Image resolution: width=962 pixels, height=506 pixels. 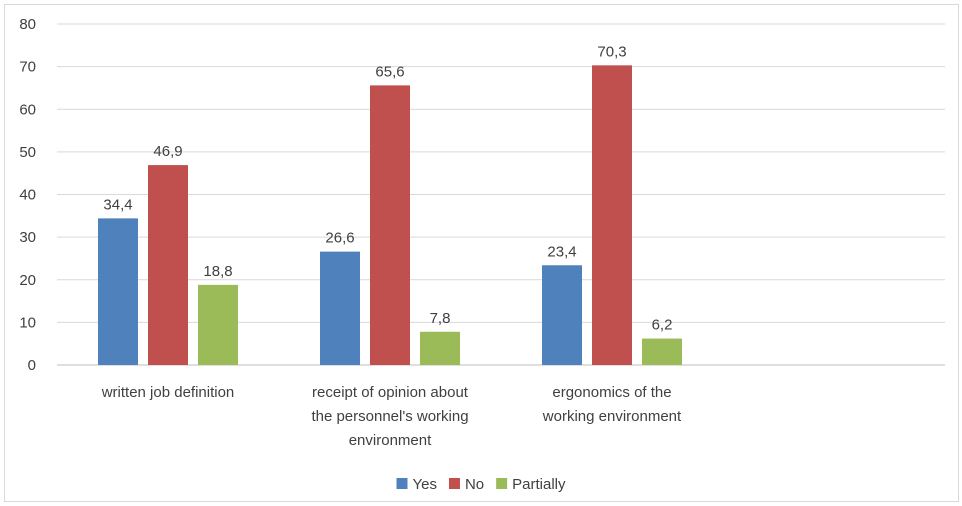 I want to click on y-tick-label: 0, so click(x=32, y=365).